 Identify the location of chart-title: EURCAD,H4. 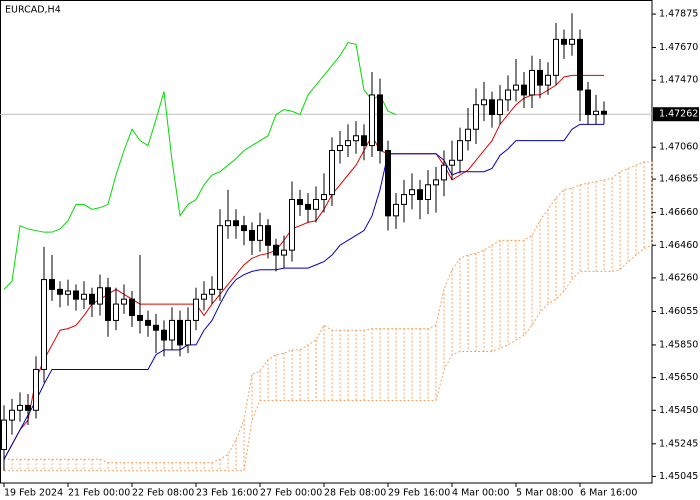
(33, 10).